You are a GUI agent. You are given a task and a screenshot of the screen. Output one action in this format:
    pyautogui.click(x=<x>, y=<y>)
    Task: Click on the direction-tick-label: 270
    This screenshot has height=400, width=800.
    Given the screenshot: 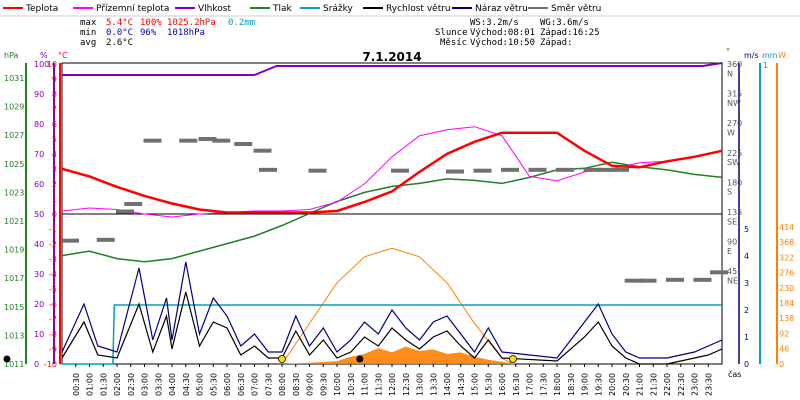 What is the action you would take?
    pyautogui.click(x=734, y=123)
    